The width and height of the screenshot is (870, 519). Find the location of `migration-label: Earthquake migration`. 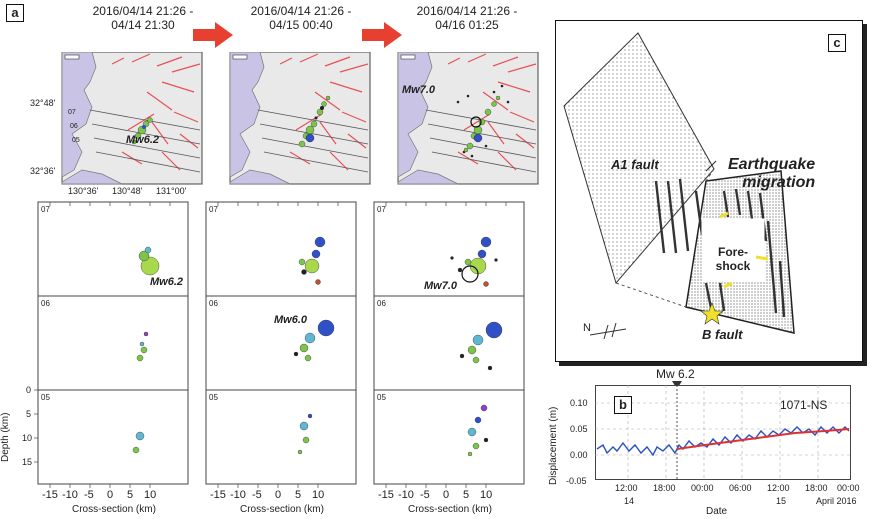

migration-label: Earthquake migration is located at coordinates (771, 174).